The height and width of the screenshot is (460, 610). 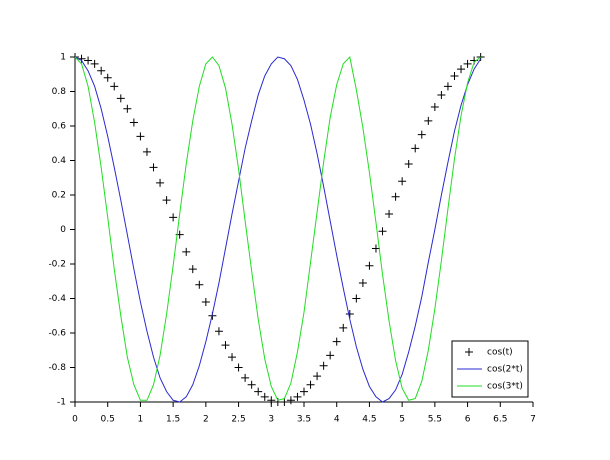 What do you see at coordinates (337, 420) in the screenshot?
I see `x-tick-label: 4` at bounding box center [337, 420].